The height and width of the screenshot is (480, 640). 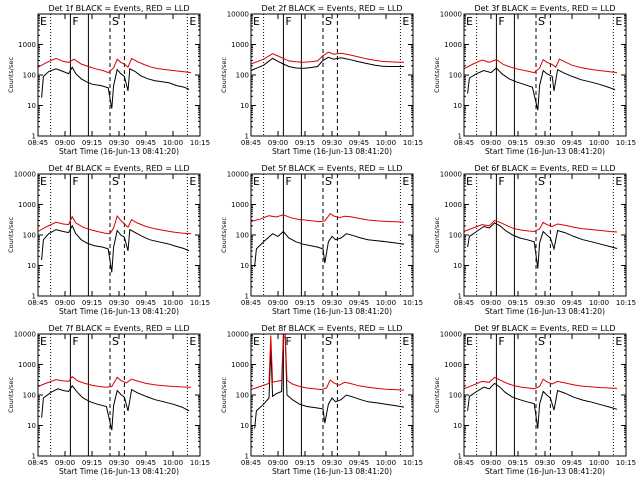 I want to click on panel-title: Det 1f BLACK = Events, RED = LLD, so click(x=118, y=8).